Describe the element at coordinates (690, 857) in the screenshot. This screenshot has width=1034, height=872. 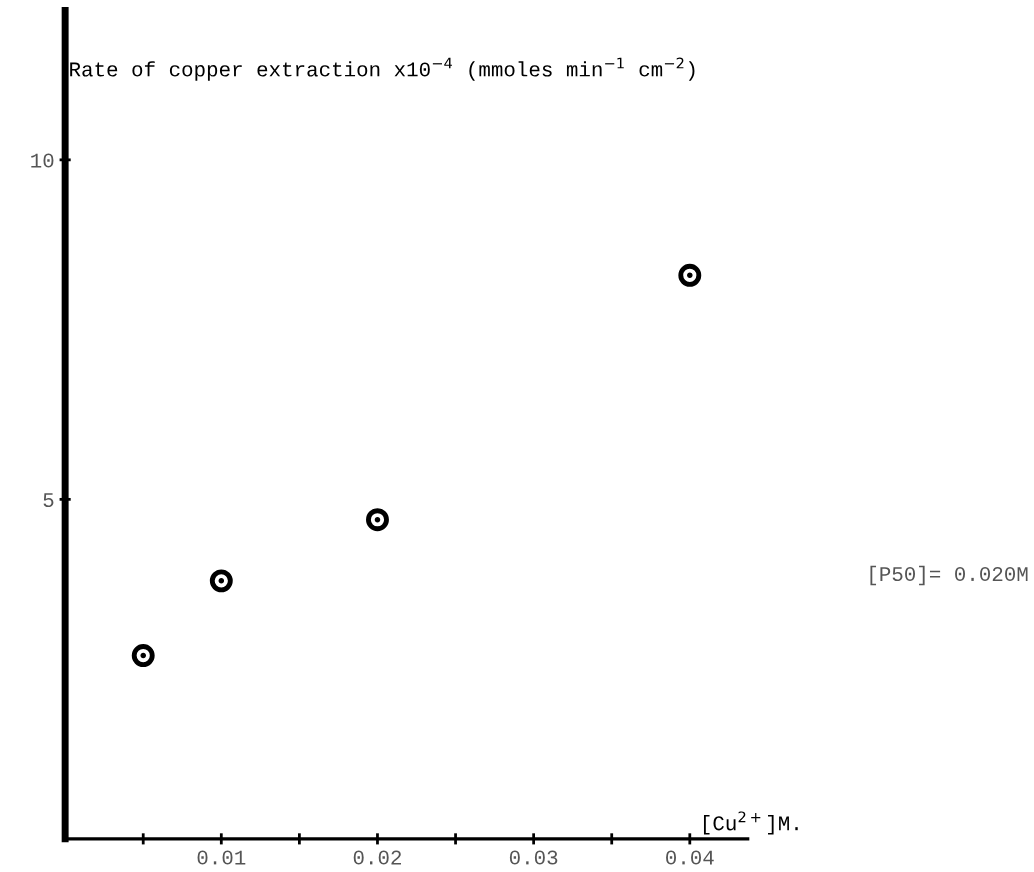
I see `x-tick-label: 0.04` at that location.